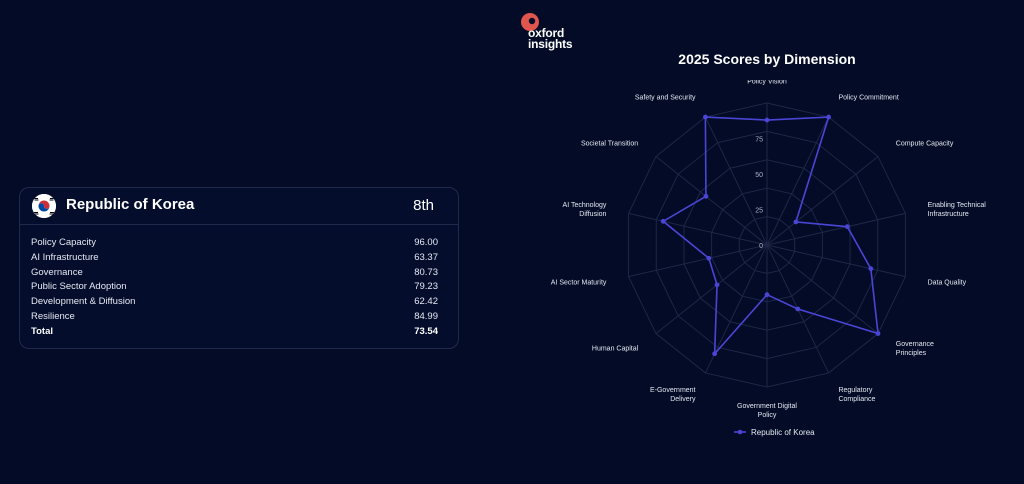  Describe the element at coordinates (239, 206) in the screenshot. I see `card-header: Republic of Korea 8th` at that location.